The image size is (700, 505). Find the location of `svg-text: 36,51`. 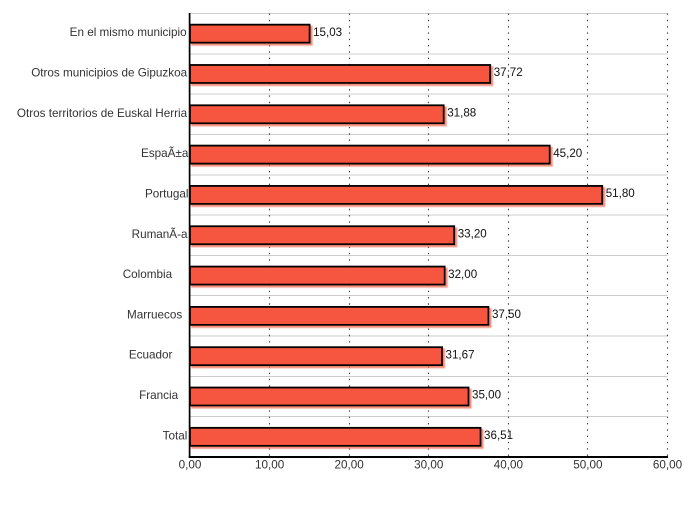

svg-text: 36,51 is located at coordinates (498, 435).